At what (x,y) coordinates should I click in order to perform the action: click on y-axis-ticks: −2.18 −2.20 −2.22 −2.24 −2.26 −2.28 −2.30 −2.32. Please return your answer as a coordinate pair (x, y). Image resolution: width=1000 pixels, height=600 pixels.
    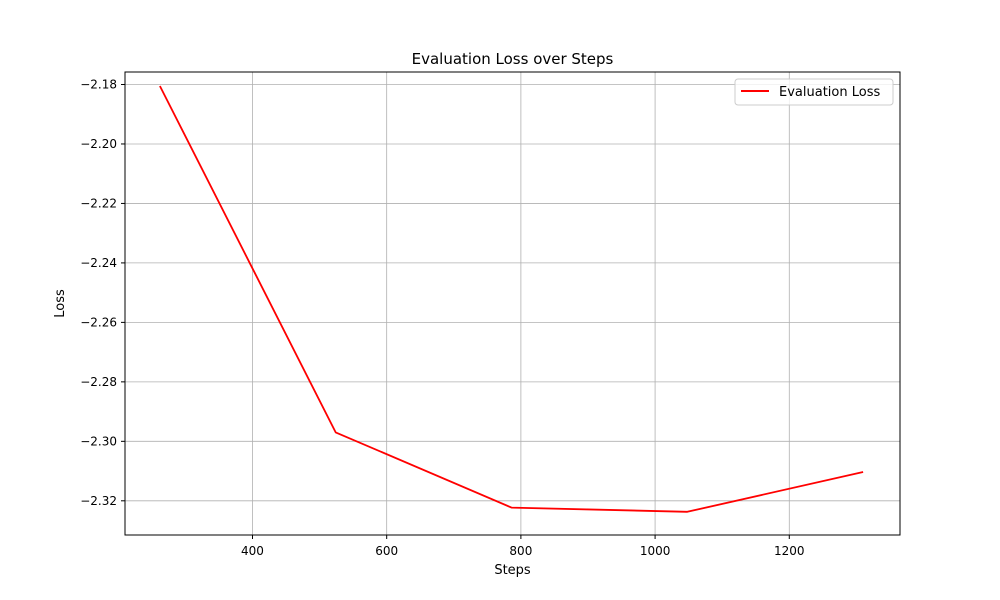
    Looking at the image, I should click on (102, 292).